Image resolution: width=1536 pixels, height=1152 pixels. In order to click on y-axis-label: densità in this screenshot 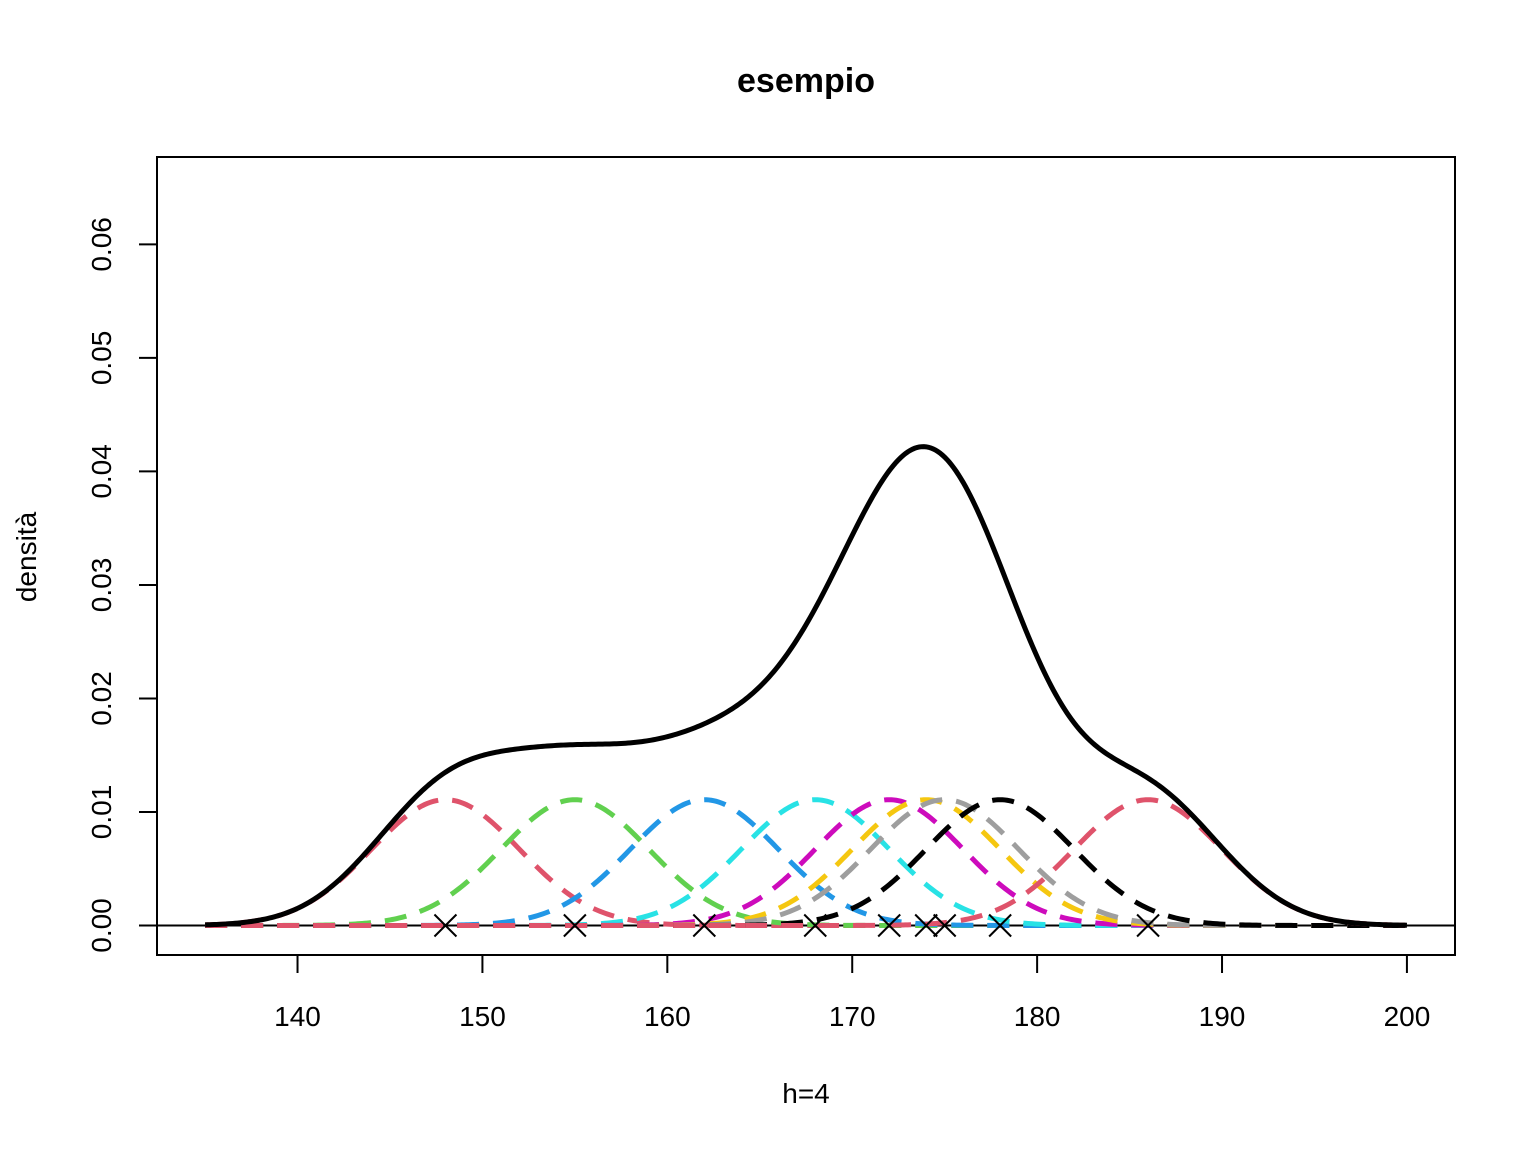, I will do `click(26, 556)`.